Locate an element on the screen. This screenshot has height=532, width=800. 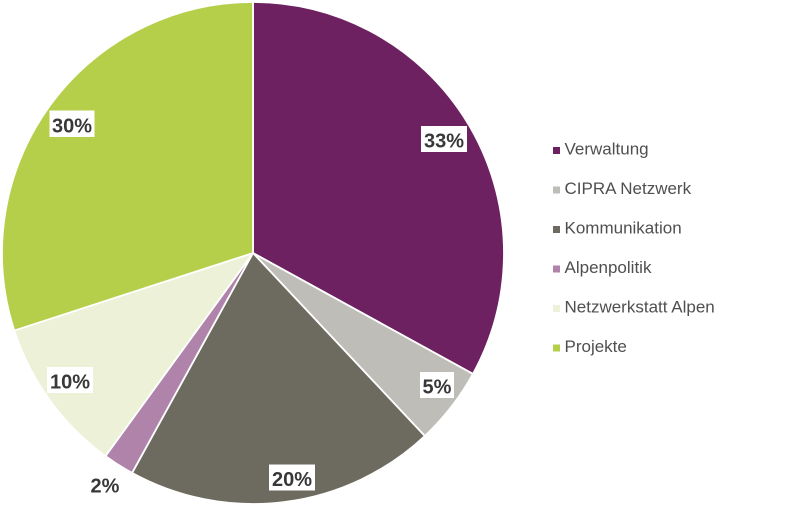
svg-text: Alpenpolitik is located at coordinates (608, 267).